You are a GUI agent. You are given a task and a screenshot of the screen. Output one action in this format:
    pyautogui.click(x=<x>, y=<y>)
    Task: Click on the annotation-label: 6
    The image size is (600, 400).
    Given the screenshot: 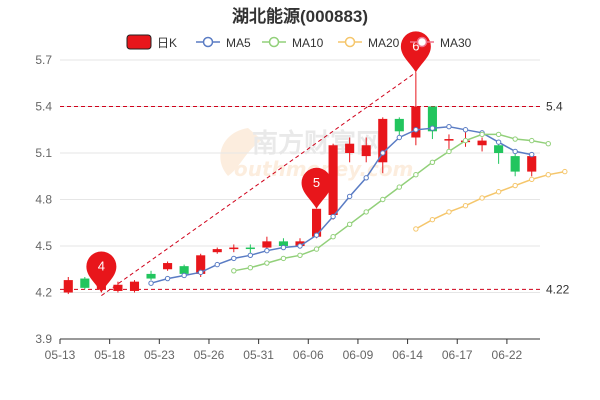 What is the action you would take?
    pyautogui.click(x=415, y=45)
    